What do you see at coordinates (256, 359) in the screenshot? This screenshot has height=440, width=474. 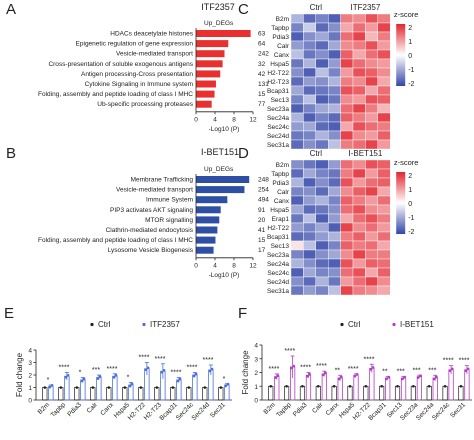 I see `panel-f-y-tick-label: 3` at bounding box center [256, 359].